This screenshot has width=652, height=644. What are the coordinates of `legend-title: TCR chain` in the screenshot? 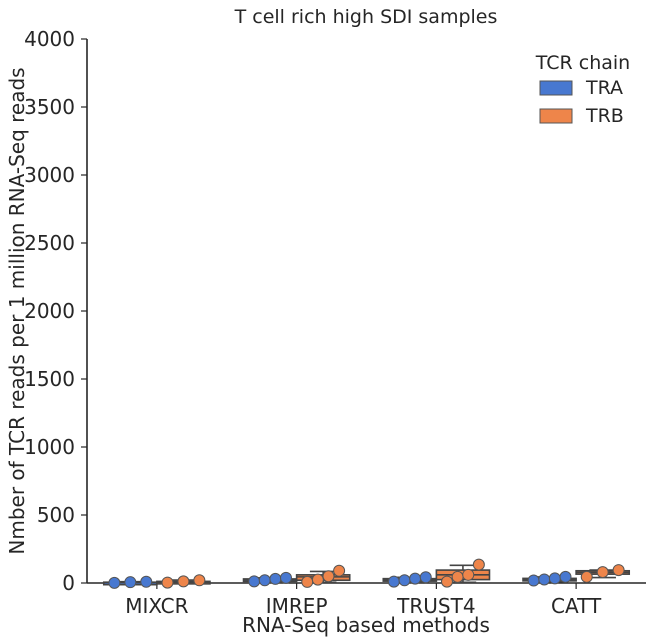 It's located at (582, 63).